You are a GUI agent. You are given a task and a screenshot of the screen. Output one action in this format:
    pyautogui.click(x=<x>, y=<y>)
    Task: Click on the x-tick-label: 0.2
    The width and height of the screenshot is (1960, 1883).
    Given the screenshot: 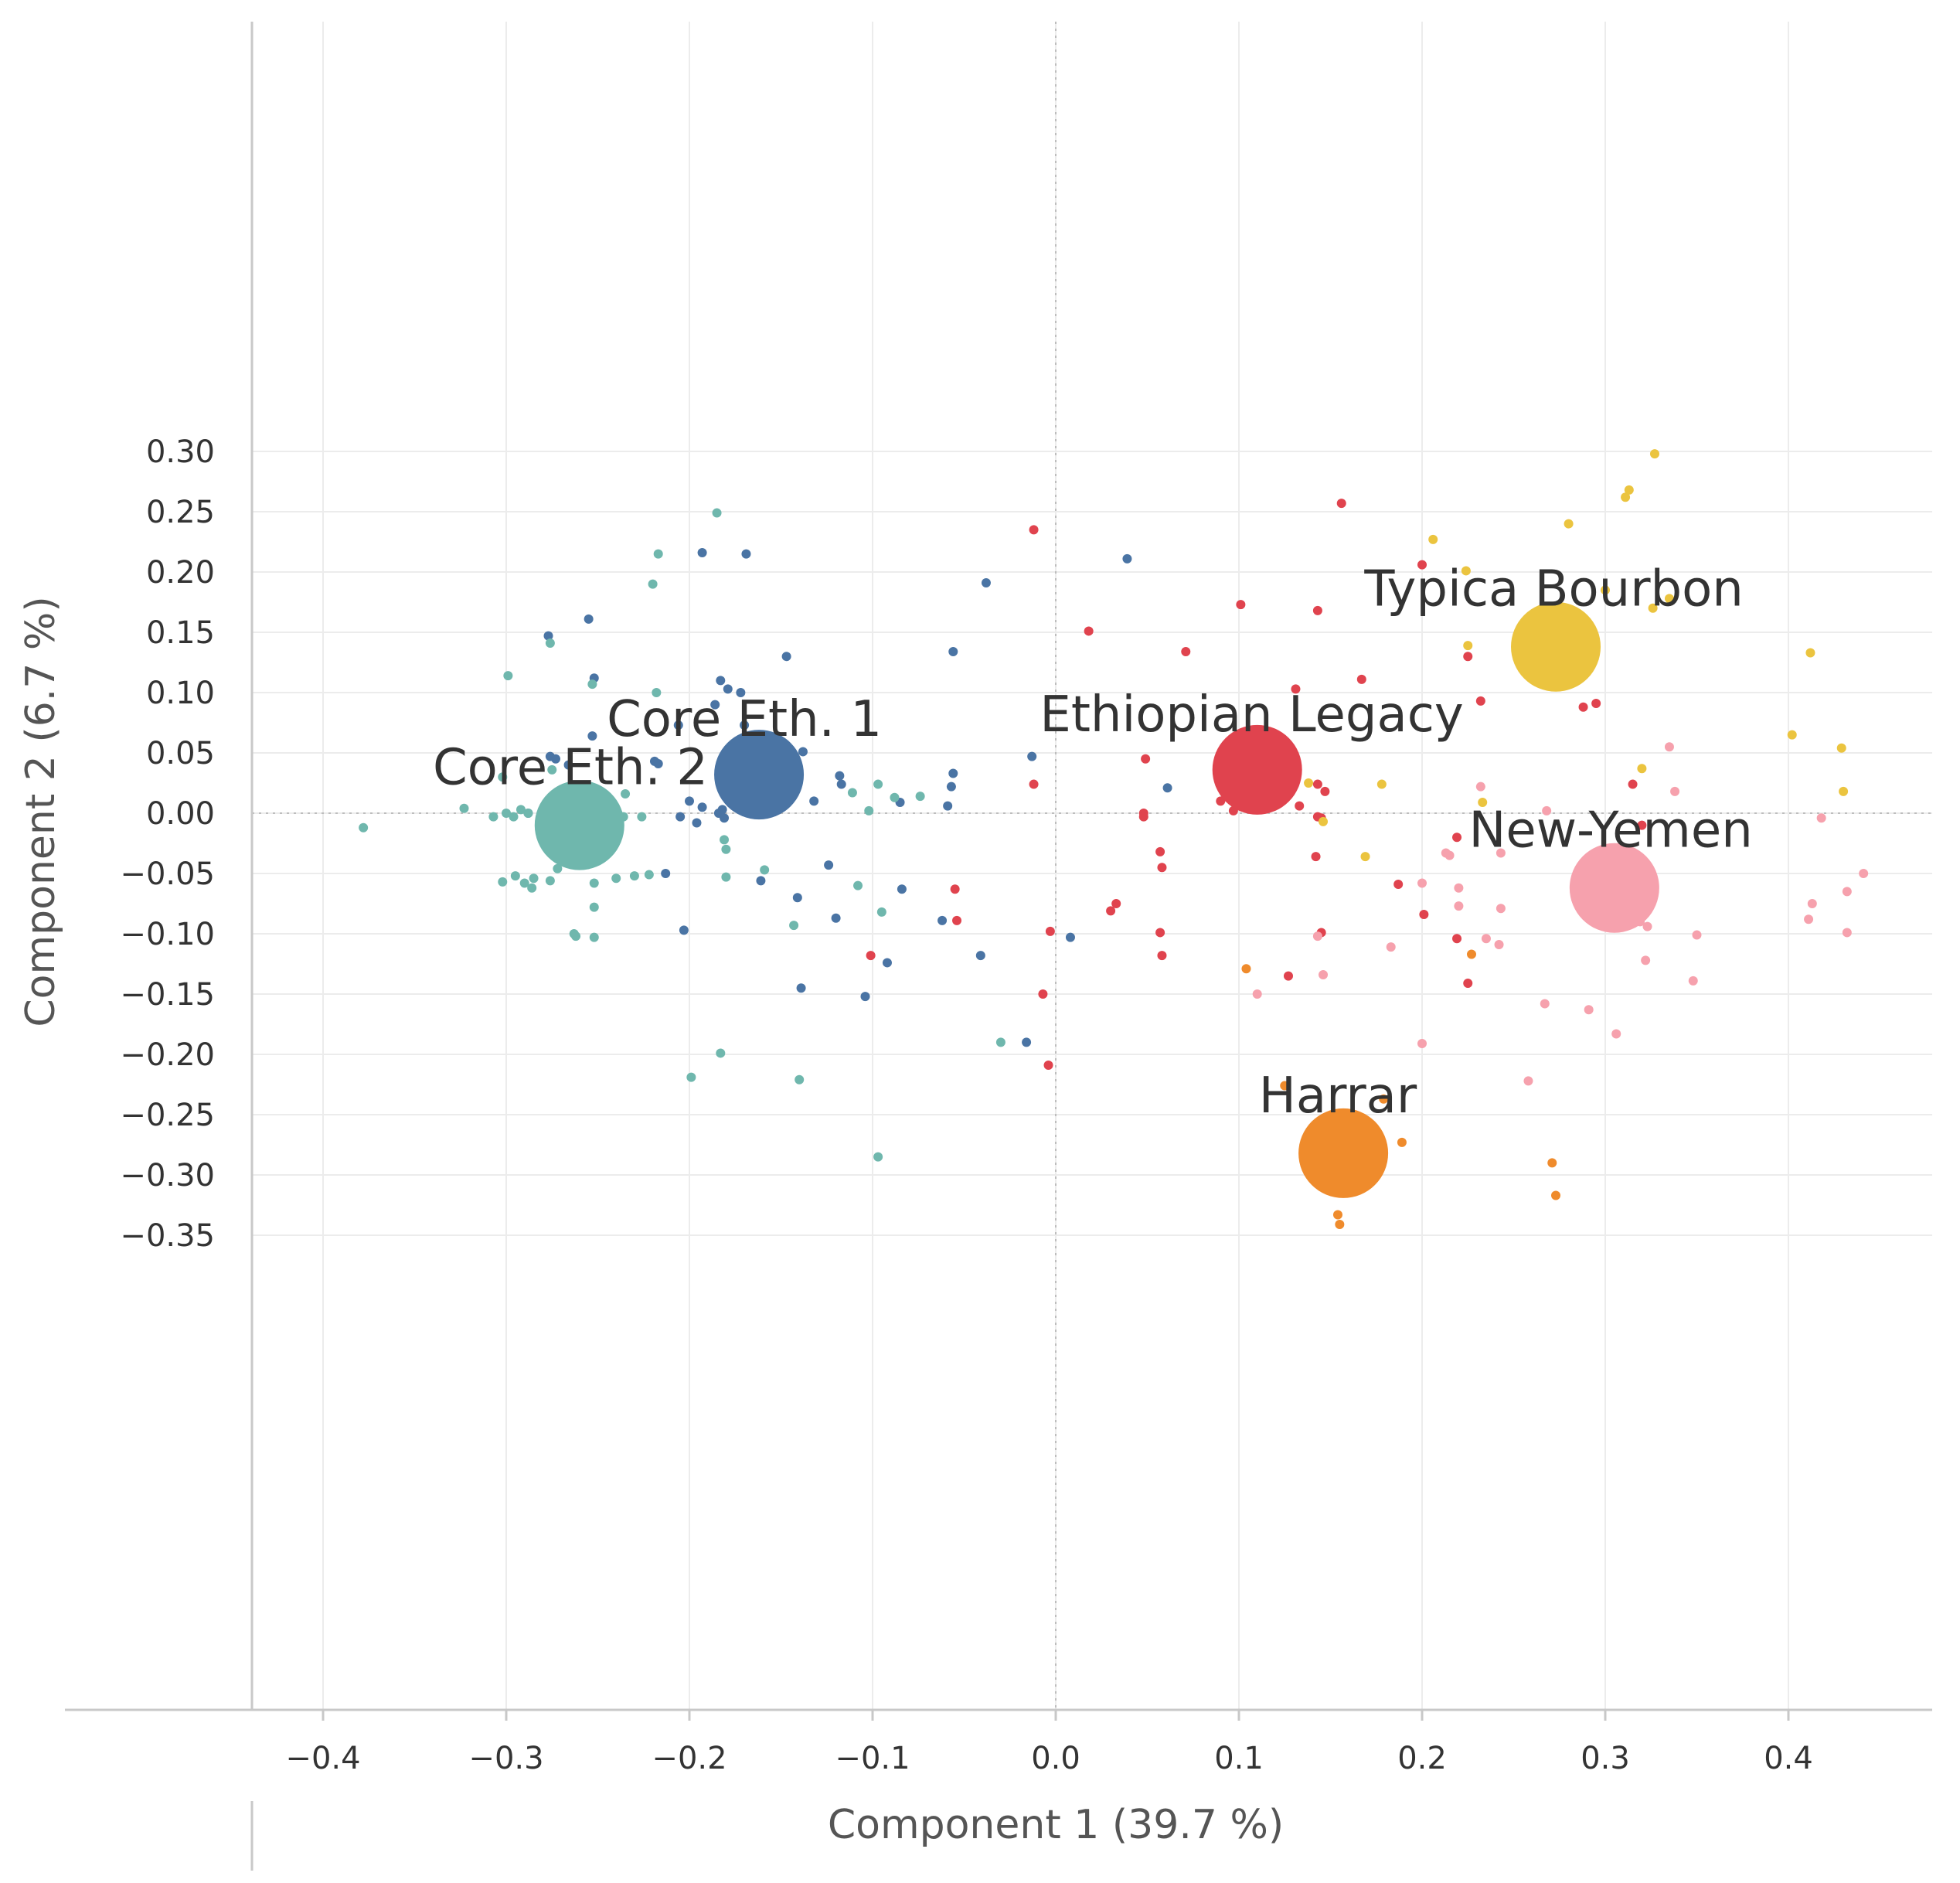 What is the action you would take?
    pyautogui.click(x=1422, y=1758)
    